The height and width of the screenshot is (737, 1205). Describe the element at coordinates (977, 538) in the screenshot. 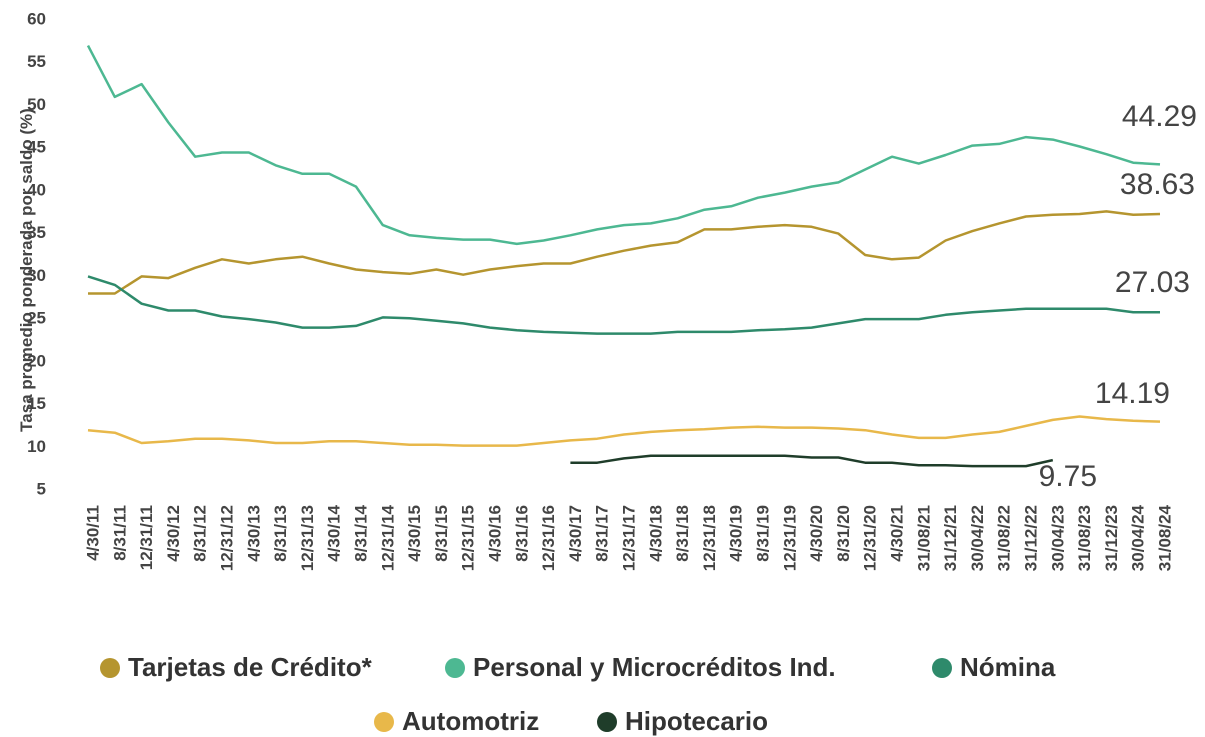

I see `x-tick-label: 30/04/22` at that location.